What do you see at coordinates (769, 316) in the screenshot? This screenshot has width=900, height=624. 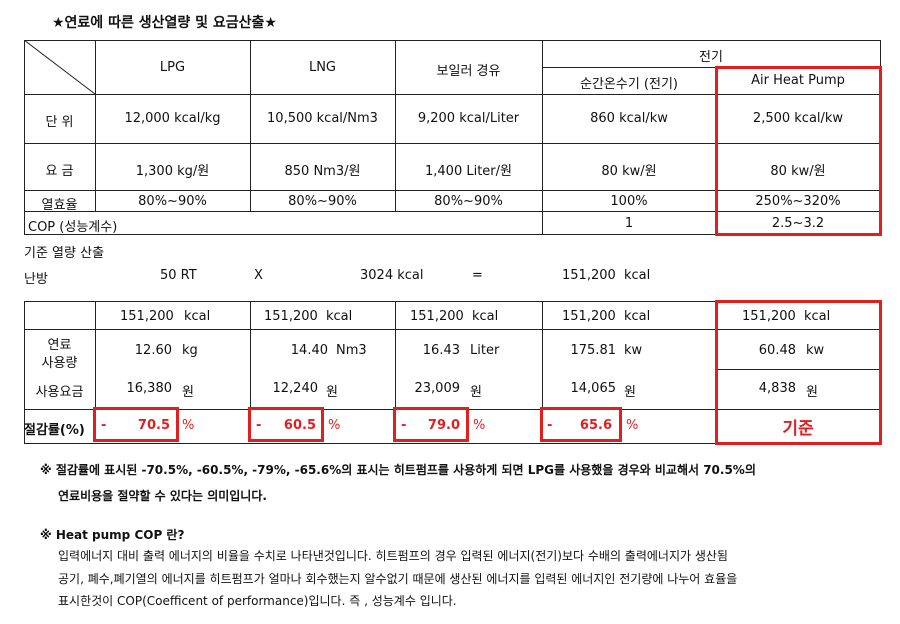 I see `base-heatpump-value: 151,200` at bounding box center [769, 316].